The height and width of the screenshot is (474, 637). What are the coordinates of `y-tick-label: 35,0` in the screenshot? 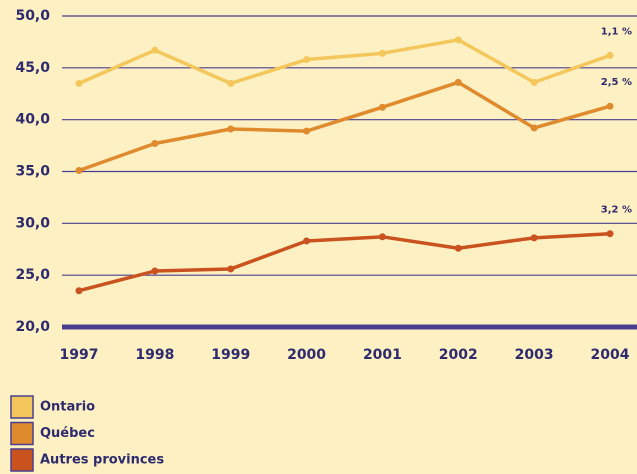 It's located at (32, 172).